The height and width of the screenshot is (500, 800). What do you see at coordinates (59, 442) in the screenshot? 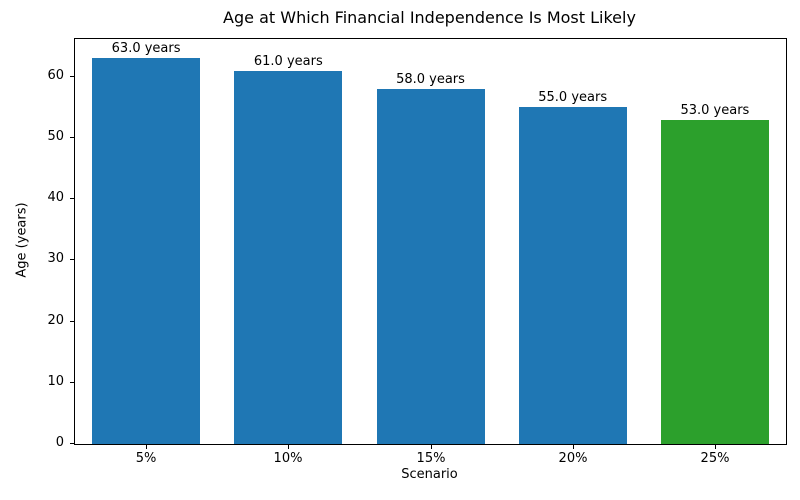
I see `y-tick-label: 0` at bounding box center [59, 442].